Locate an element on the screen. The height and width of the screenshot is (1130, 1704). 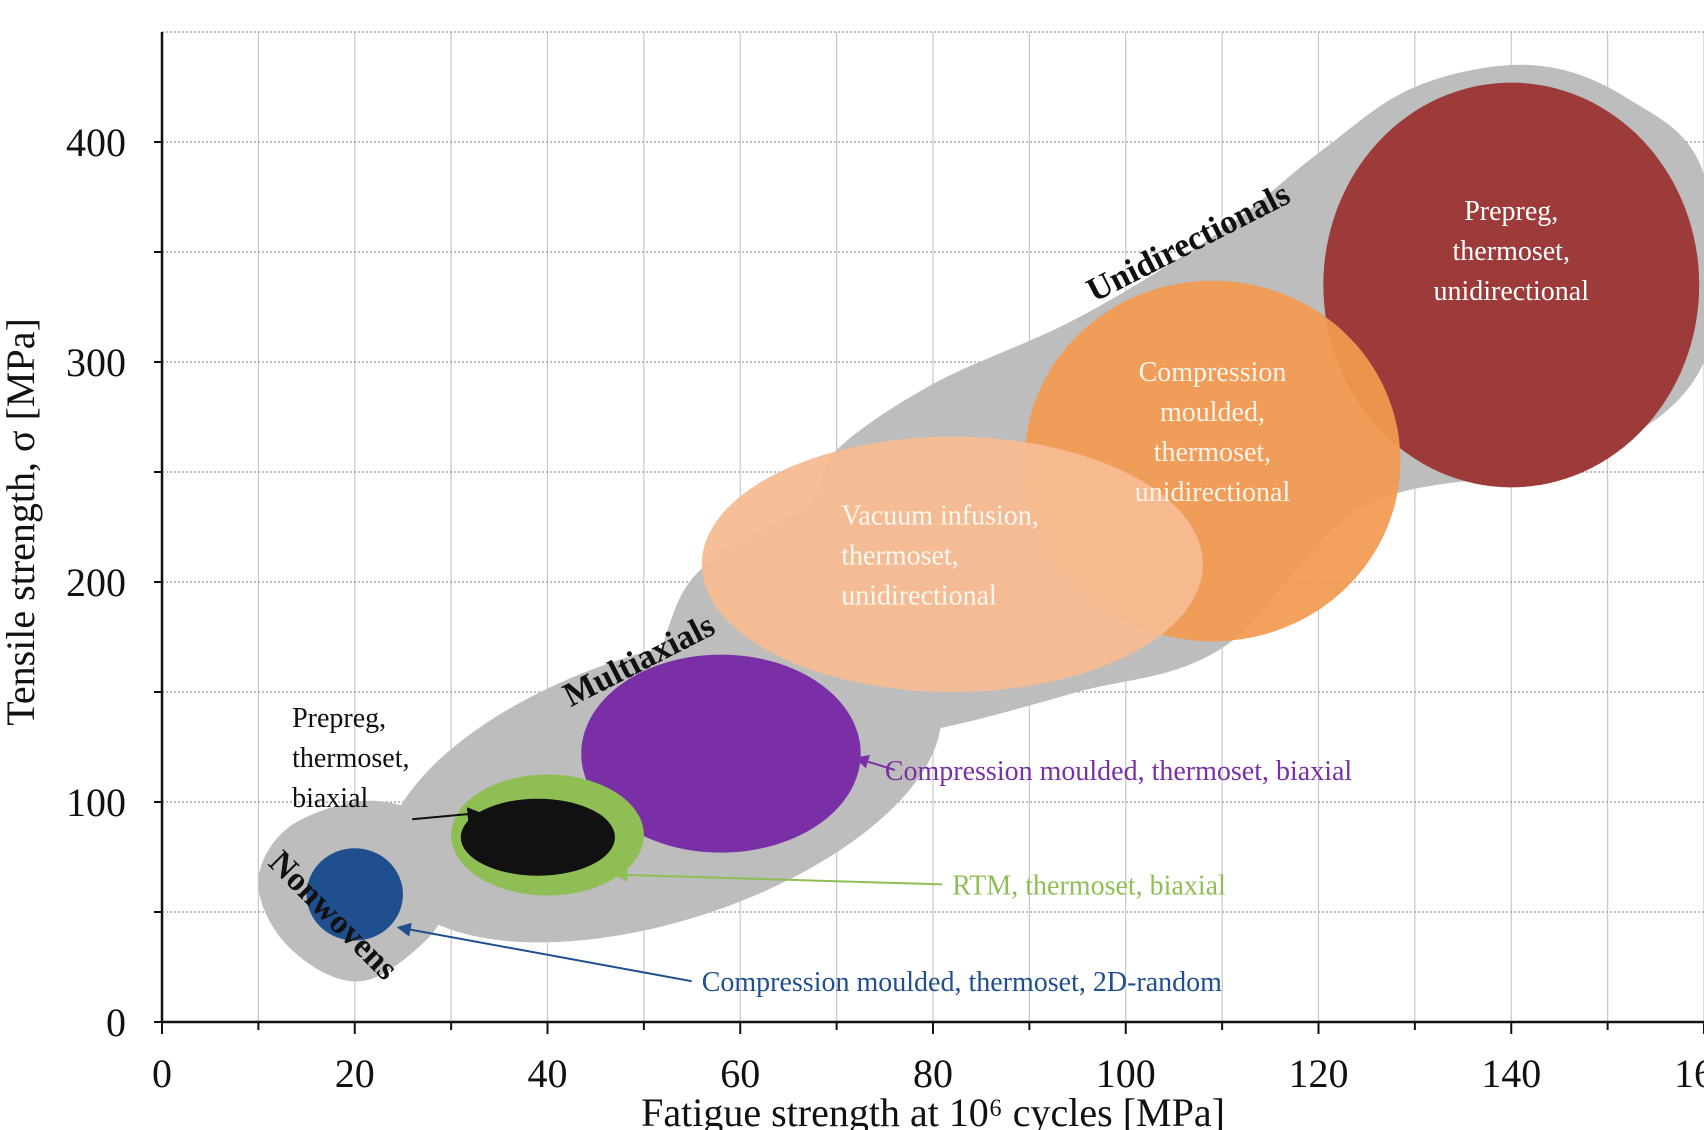
region-label-line: moulded, is located at coordinates (1212, 412).